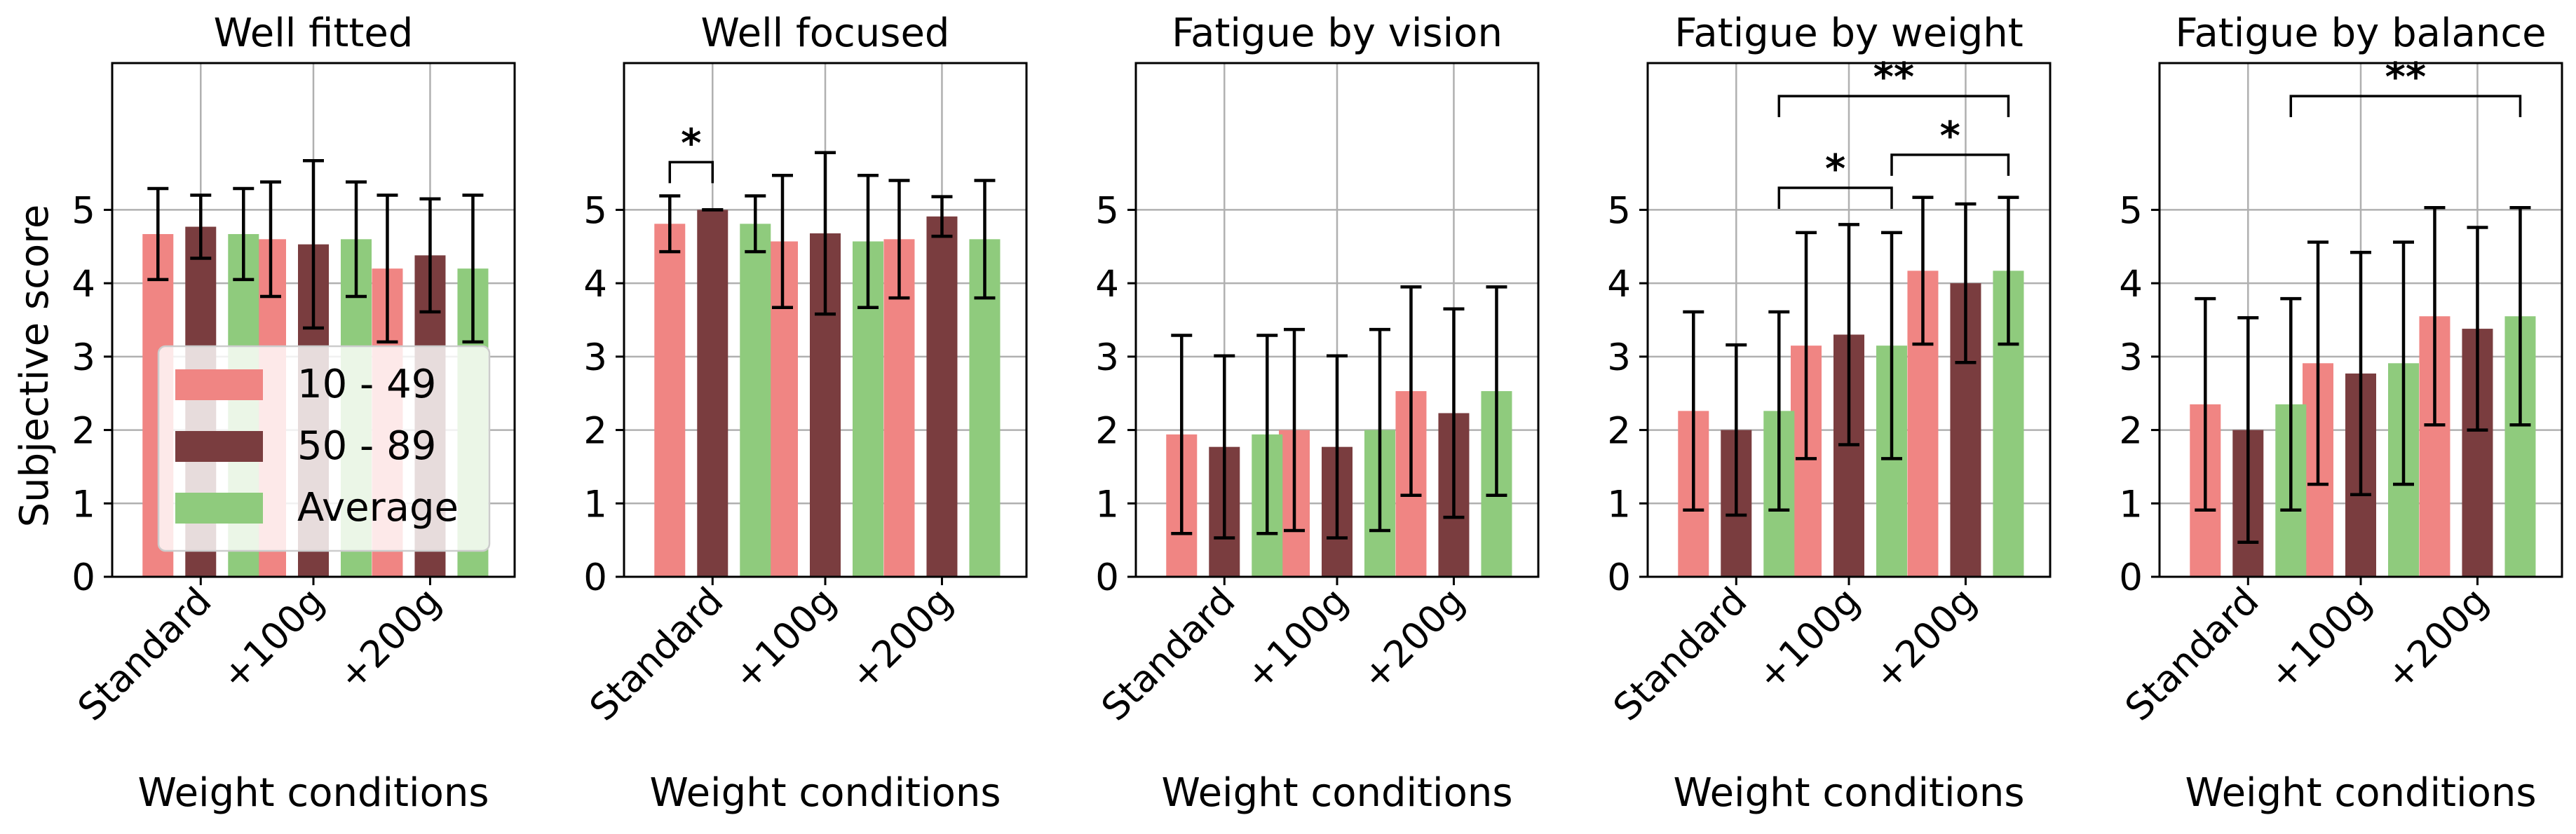 Image resolution: width=2576 pixels, height=834 pixels. Describe the element at coordinates (314, 33) in the screenshot. I see `panel-title: Well fitted` at that location.